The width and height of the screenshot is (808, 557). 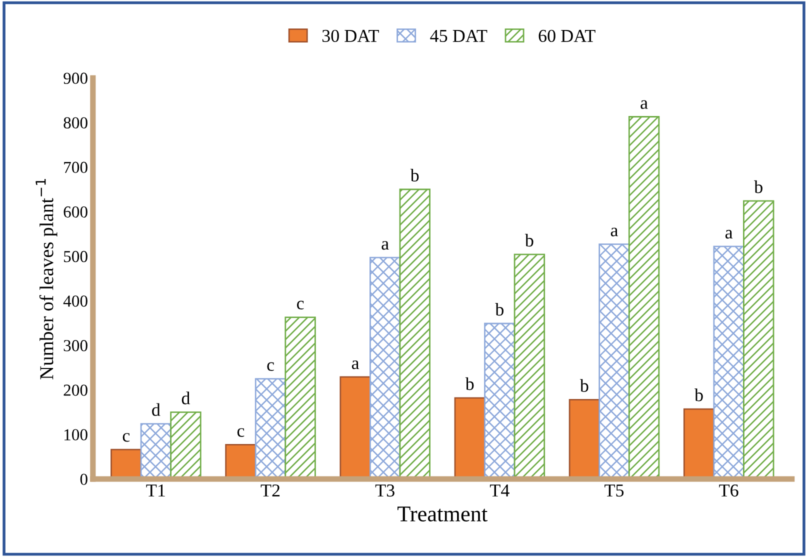 I want to click on y-axis-title: Number of leaves plant$^{−1}$, so click(x=47, y=279).